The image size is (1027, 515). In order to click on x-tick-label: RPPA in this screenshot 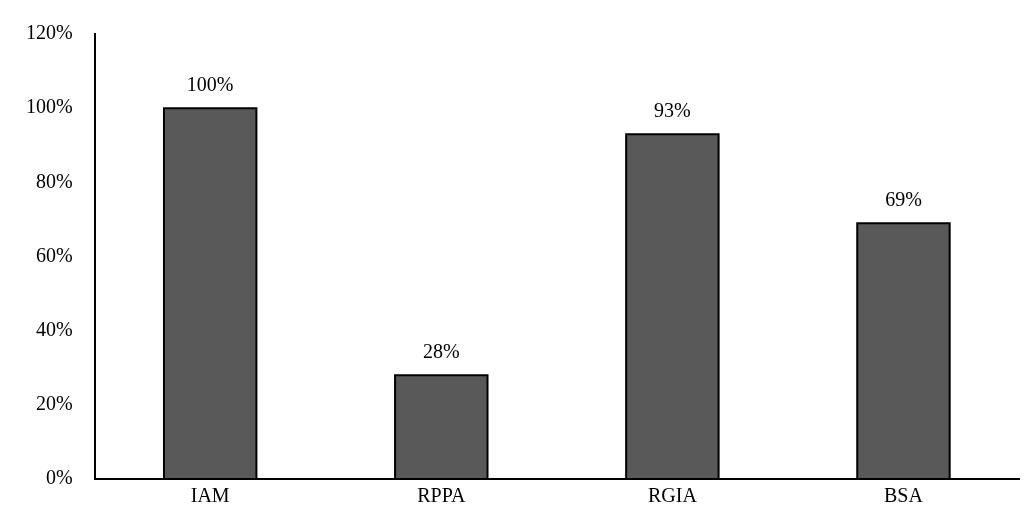, I will do `click(441, 495)`.